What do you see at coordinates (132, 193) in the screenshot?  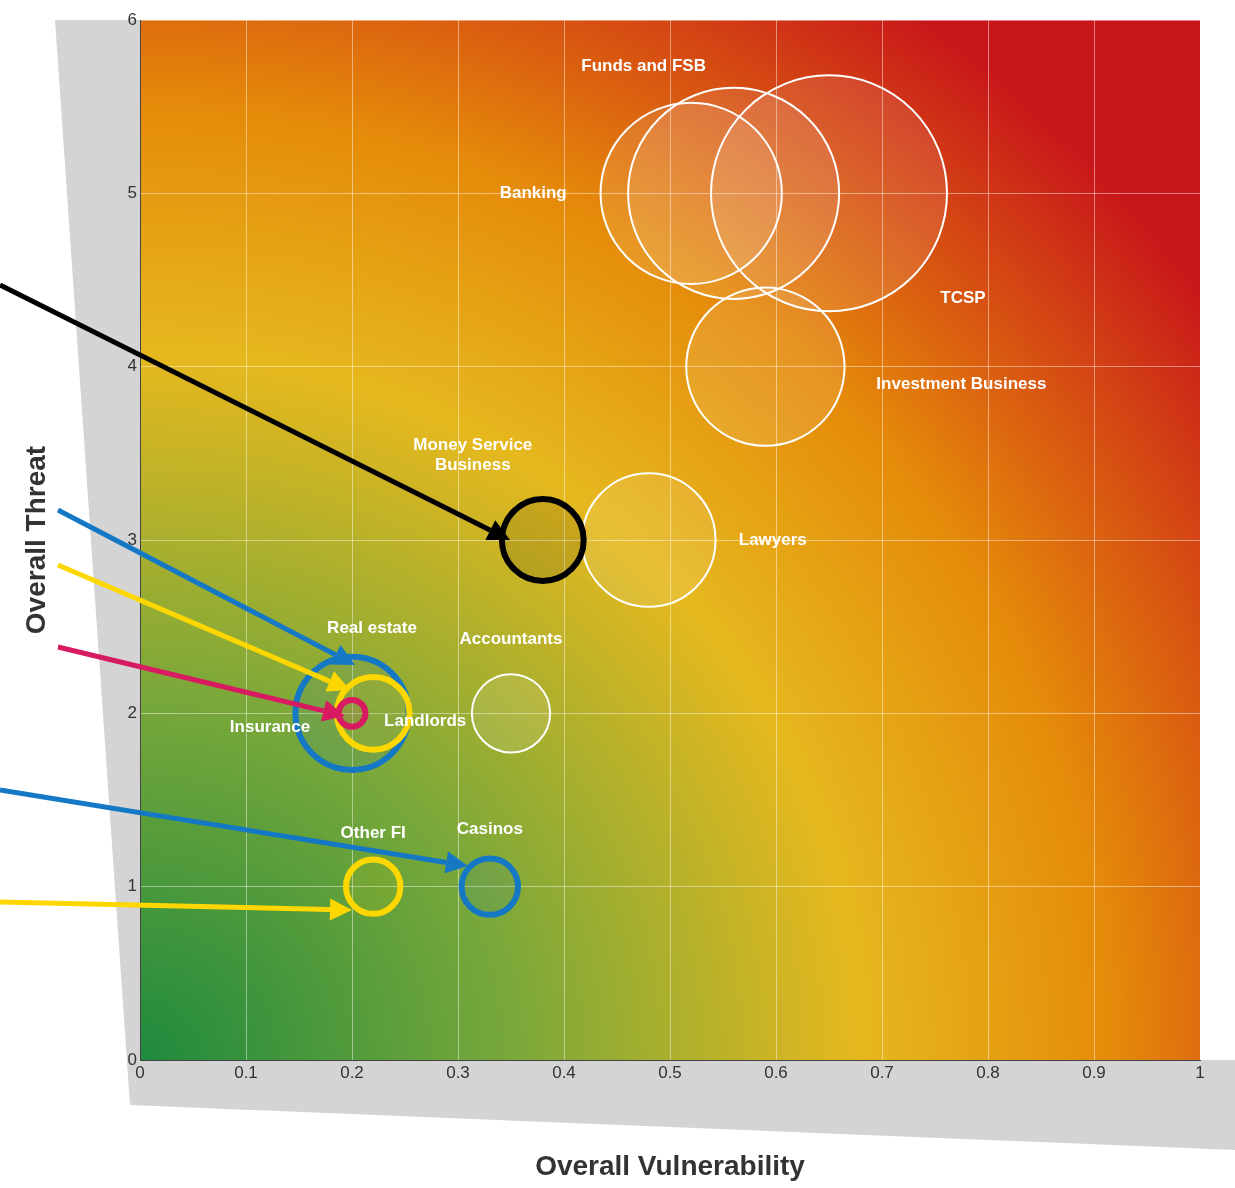 I see `y-tick-label: 5` at bounding box center [132, 193].